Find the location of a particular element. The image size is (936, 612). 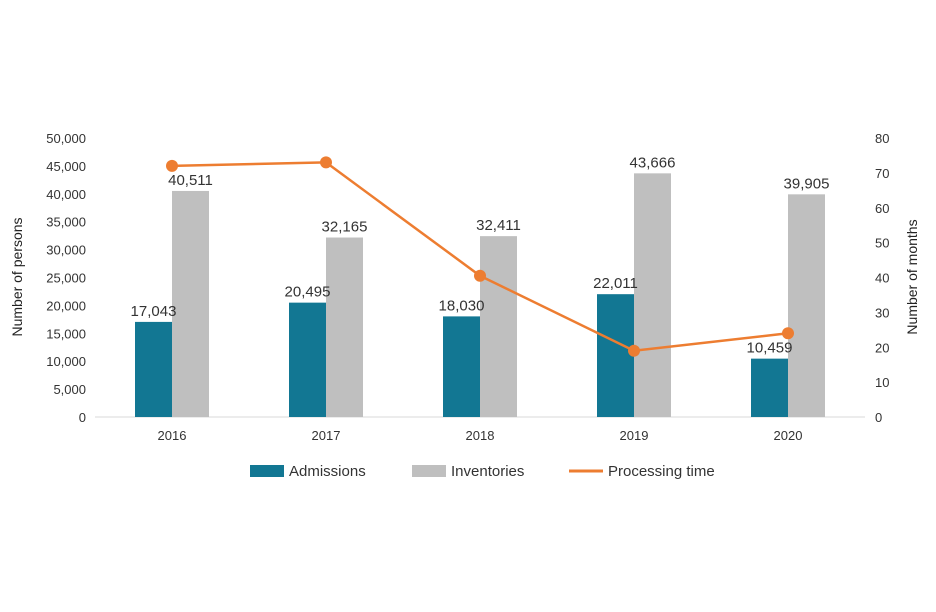

legend-swatch-inventories is located at coordinates (429, 471).